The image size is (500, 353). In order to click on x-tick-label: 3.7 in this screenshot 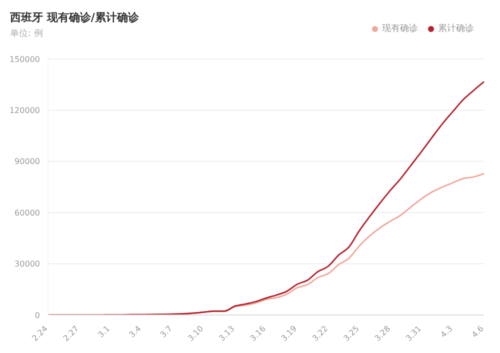, I will do `click(166, 332)`.